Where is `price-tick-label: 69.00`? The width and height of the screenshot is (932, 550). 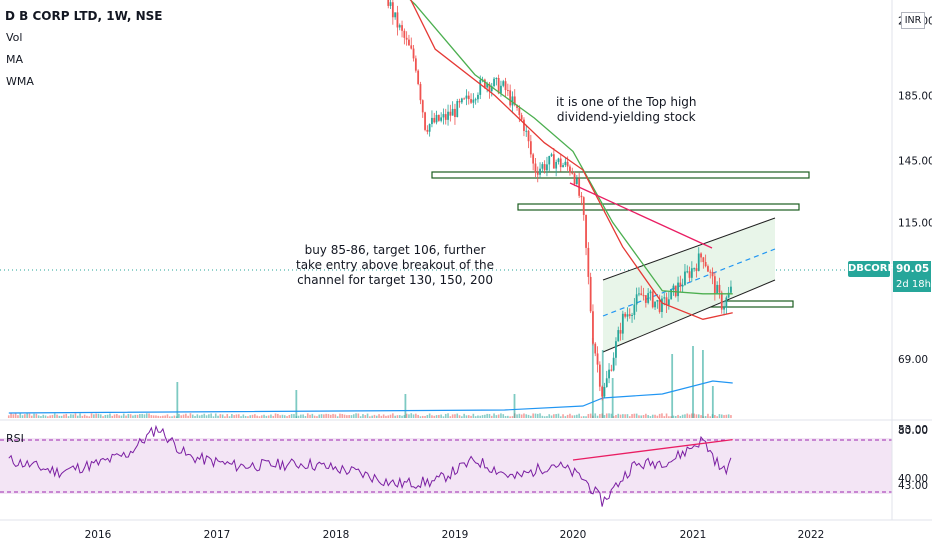 price-tick-label: 69.00 is located at coordinates (913, 360).